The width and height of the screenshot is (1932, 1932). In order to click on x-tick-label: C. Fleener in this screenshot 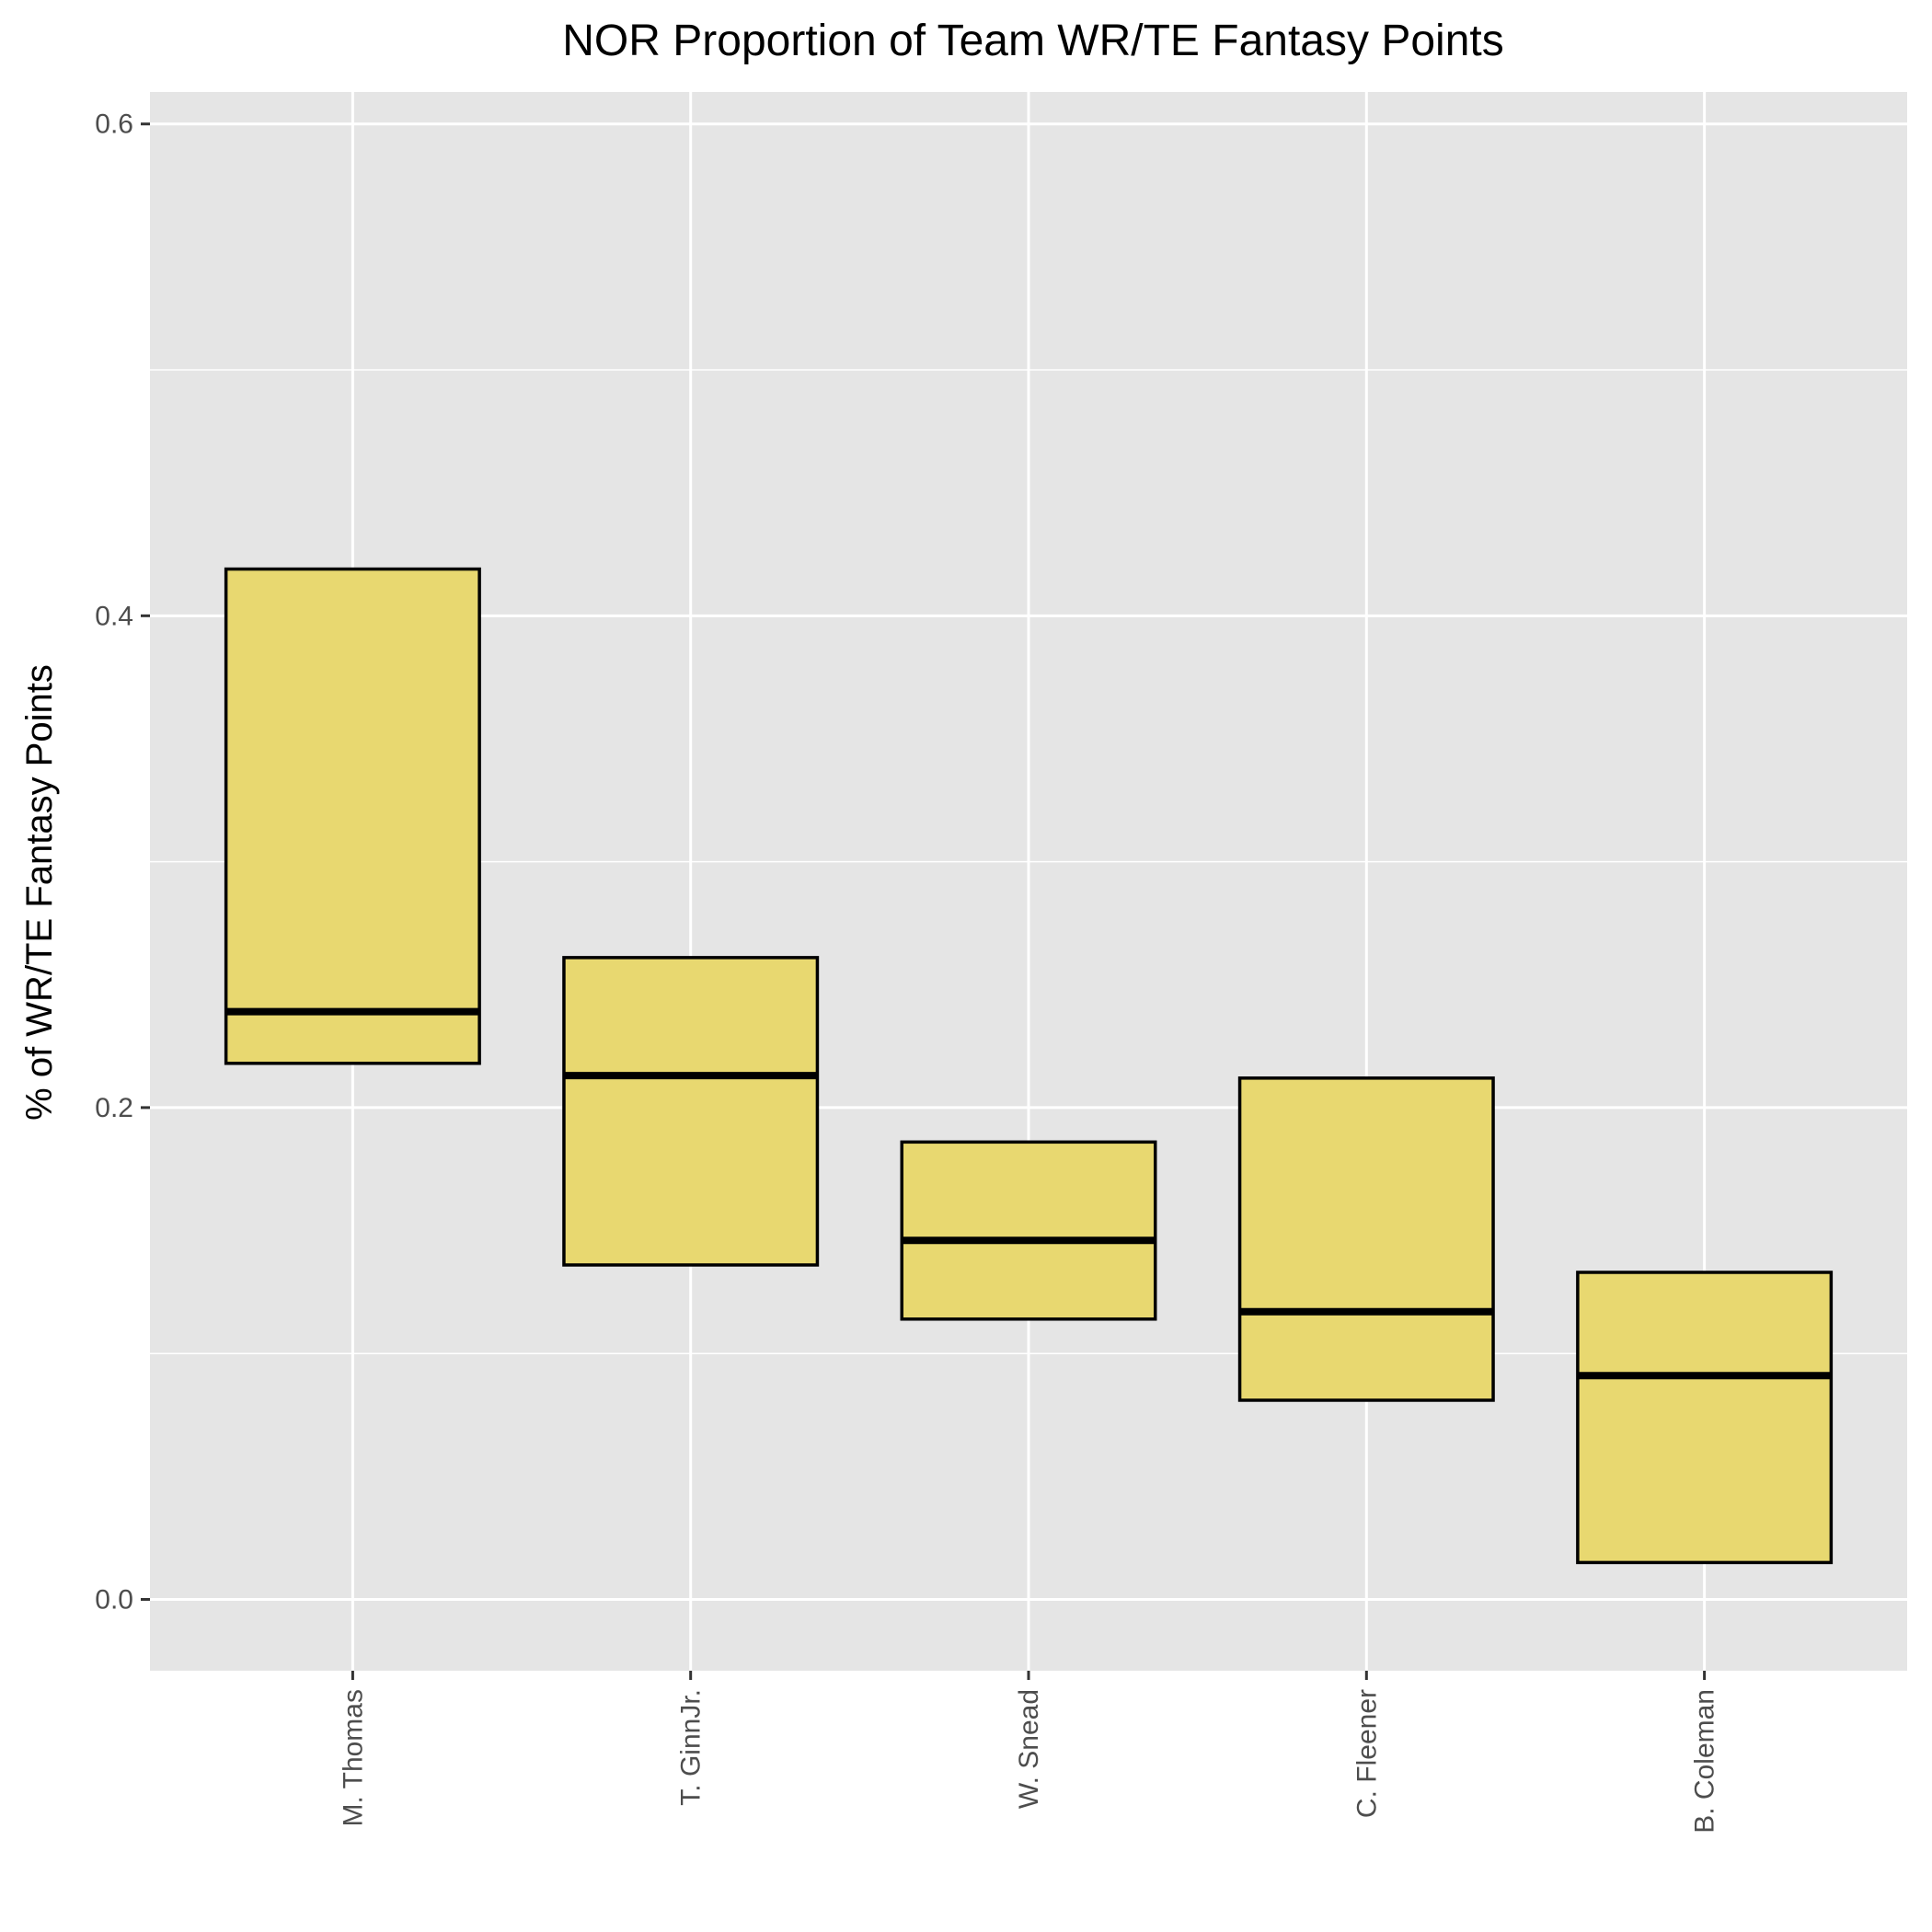, I will do `click(1366, 1753)`.